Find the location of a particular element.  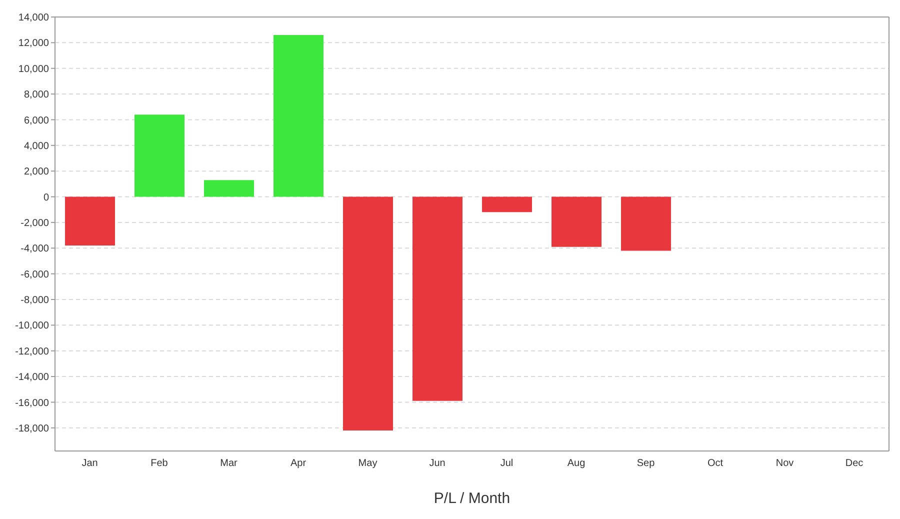

x-tick-label: Feb is located at coordinates (159, 464).